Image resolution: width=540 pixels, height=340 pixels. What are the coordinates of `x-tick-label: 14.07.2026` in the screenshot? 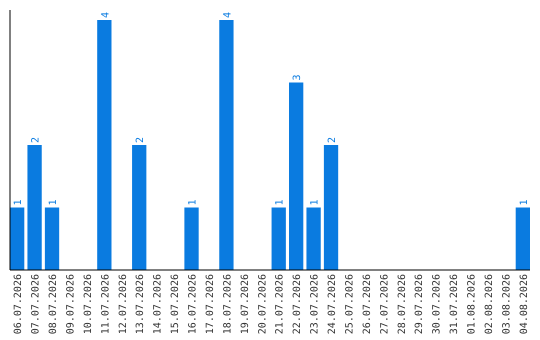 It's located at (158, 304).